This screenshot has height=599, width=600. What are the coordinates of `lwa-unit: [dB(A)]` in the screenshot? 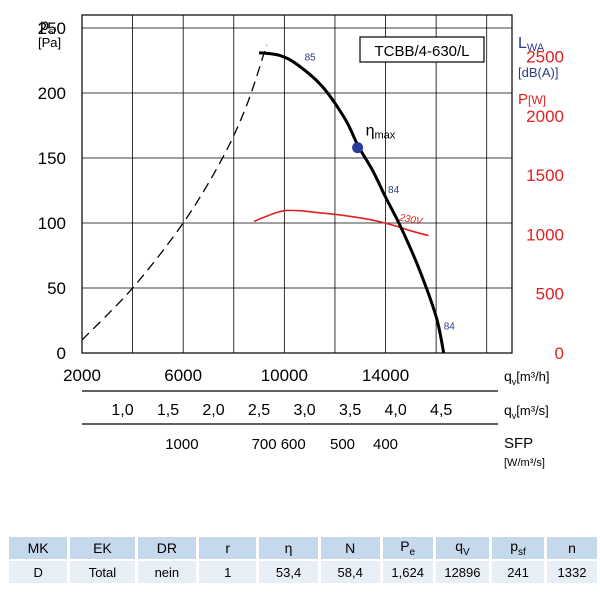 It's located at (538, 72).